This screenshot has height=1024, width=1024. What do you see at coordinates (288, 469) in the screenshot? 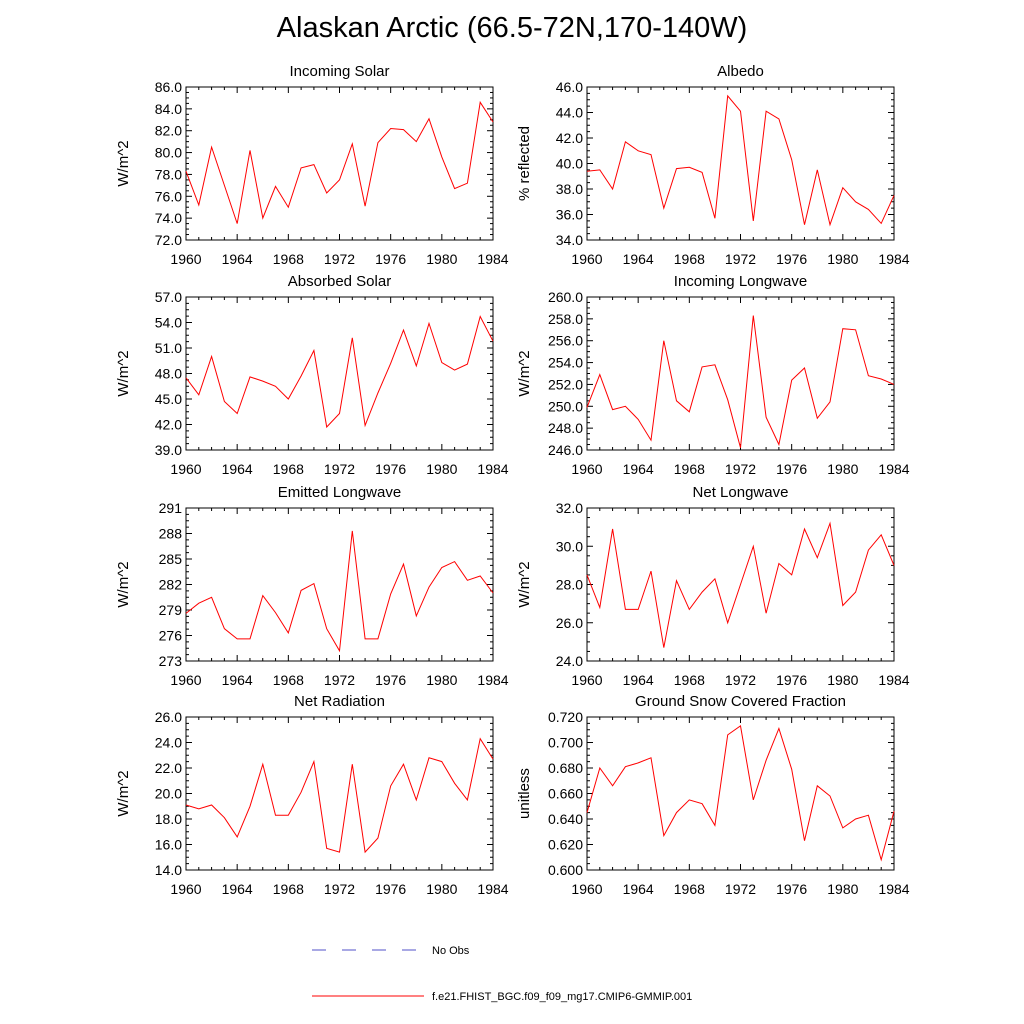
I see `absorbed-solar-xtick-label: 1968` at bounding box center [288, 469].